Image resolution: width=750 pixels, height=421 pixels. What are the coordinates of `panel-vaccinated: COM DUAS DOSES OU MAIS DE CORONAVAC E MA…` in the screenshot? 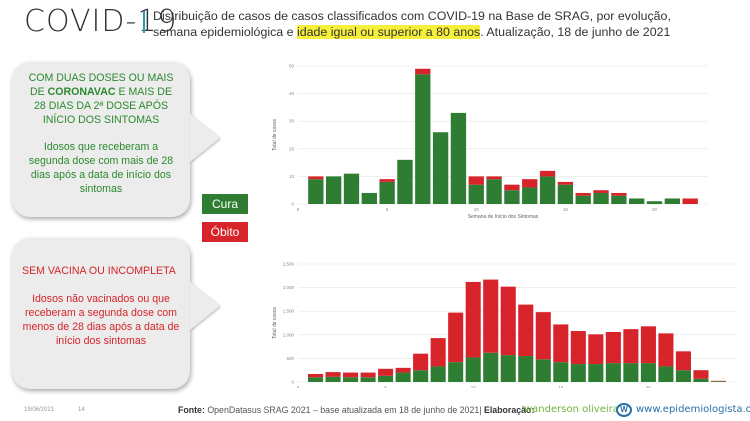 It's located at (101, 139).